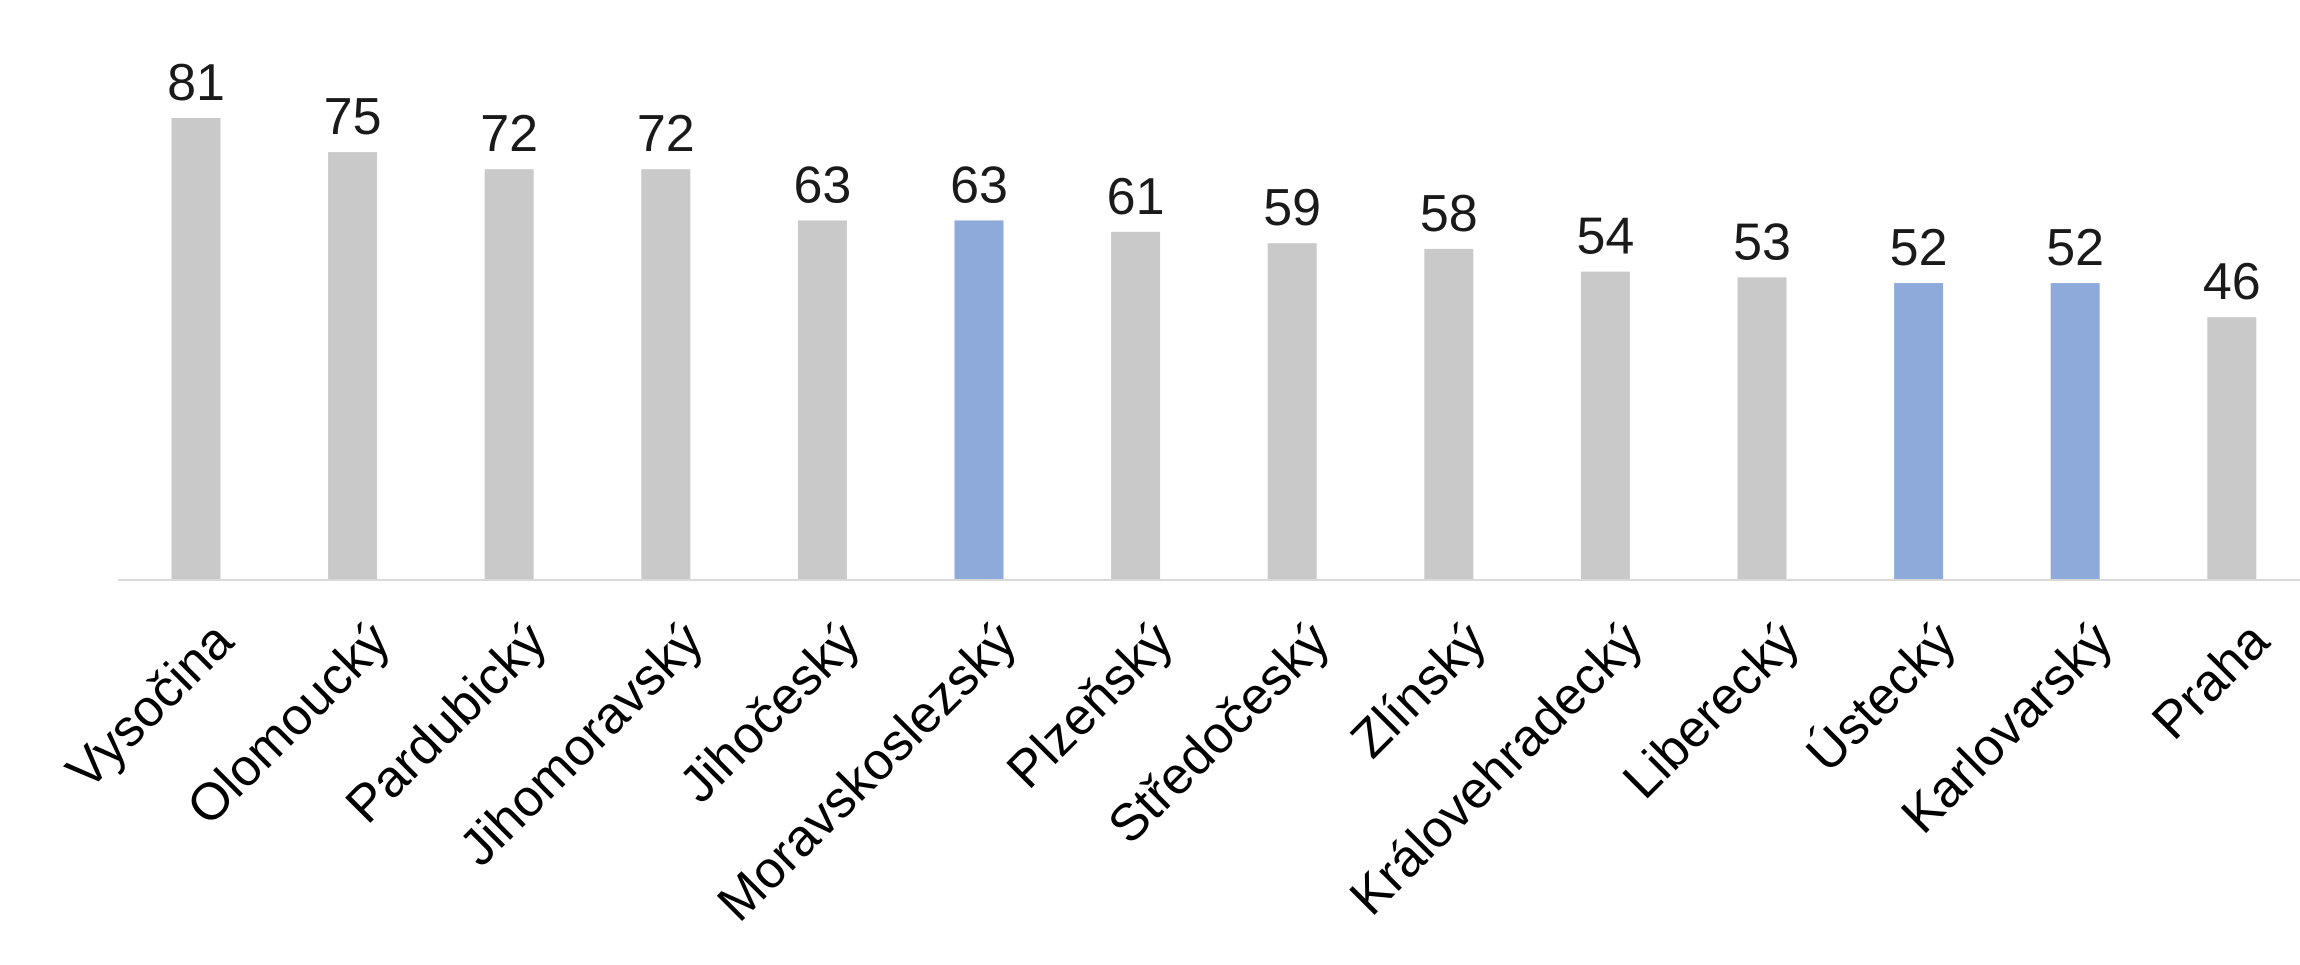 This screenshot has height=965, width=2300. I want to click on value-label-13: 46, so click(2232, 282).